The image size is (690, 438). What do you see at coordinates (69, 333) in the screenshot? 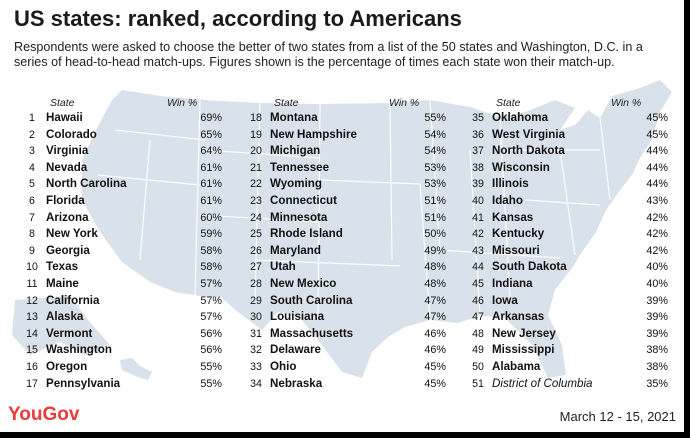
I see `state-name: Vermont` at bounding box center [69, 333].